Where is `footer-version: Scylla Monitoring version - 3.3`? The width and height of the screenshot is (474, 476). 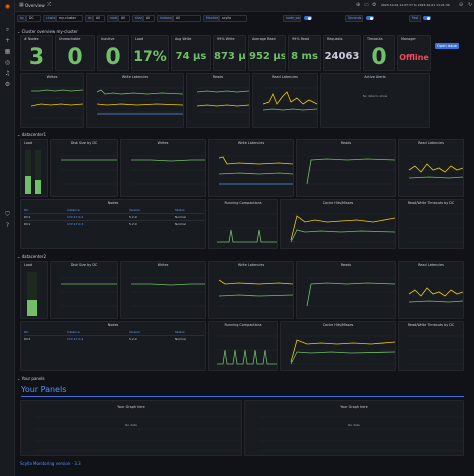 footer-version: Scylla Monitoring version - 3.3 is located at coordinates (50, 463).